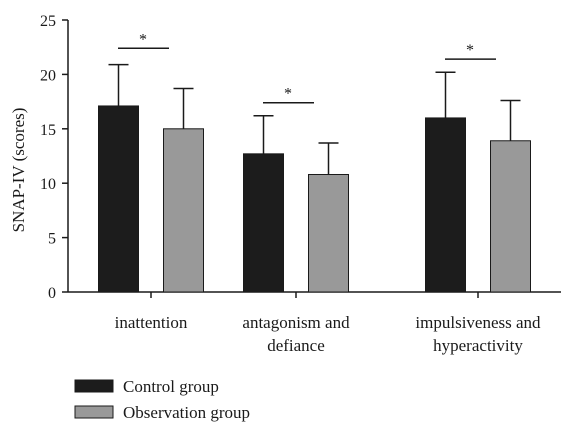 The height and width of the screenshot is (428, 561). What do you see at coordinates (478, 345) in the screenshot?
I see `x-tick-label: hyperactivity` at bounding box center [478, 345].